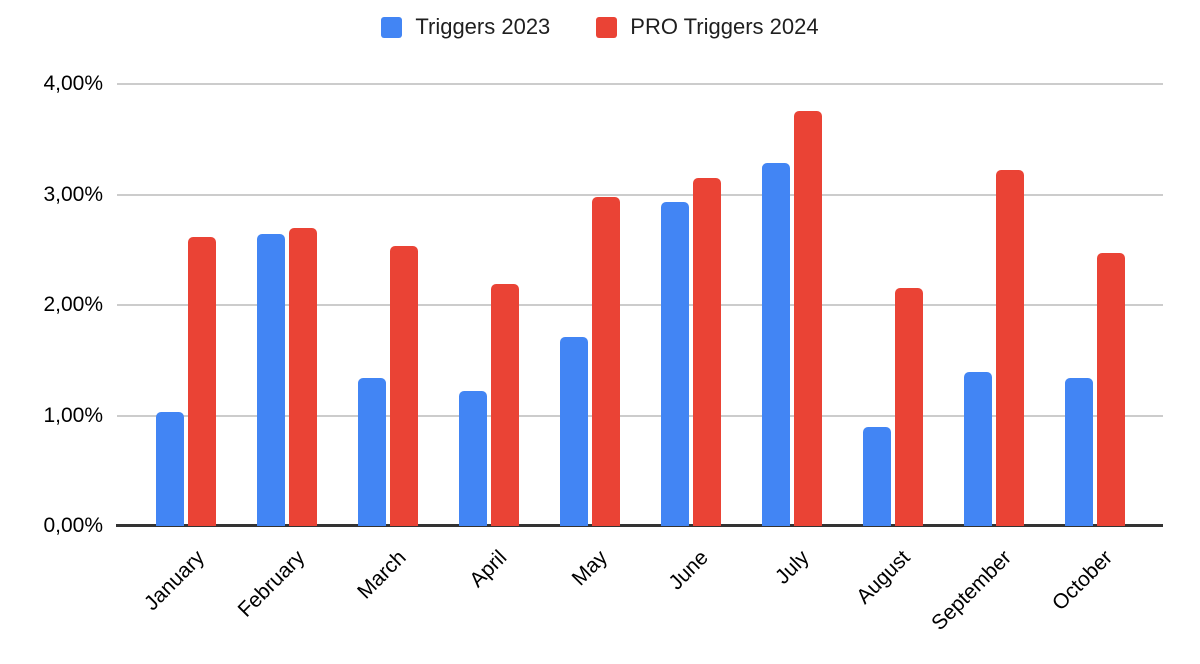 Image resolution: width=1200 pixels, height=664 pixels. I want to click on bar-triggers-2023-february, so click(271, 380).